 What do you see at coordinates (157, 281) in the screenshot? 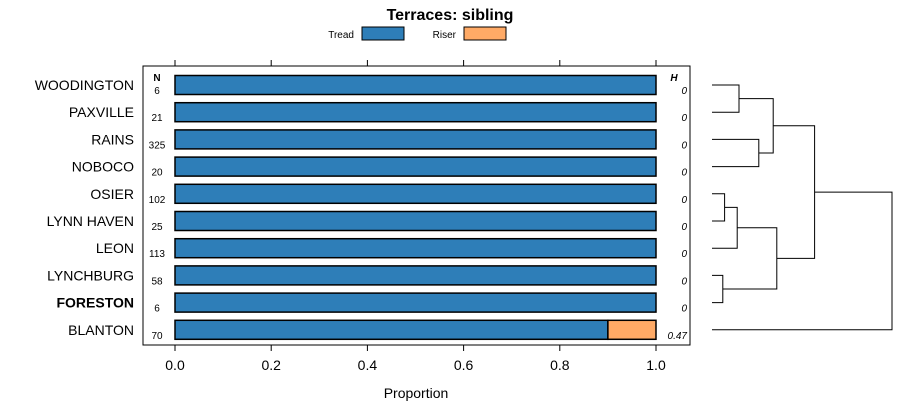
I see `row-n-value: 58` at bounding box center [157, 281].